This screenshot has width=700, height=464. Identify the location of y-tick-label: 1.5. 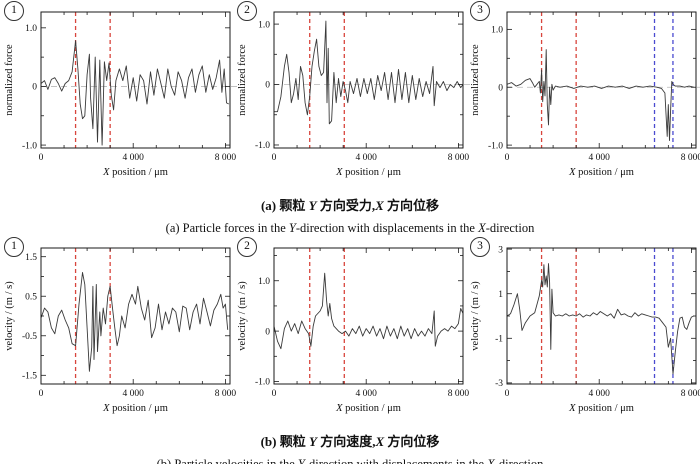
(31, 258).